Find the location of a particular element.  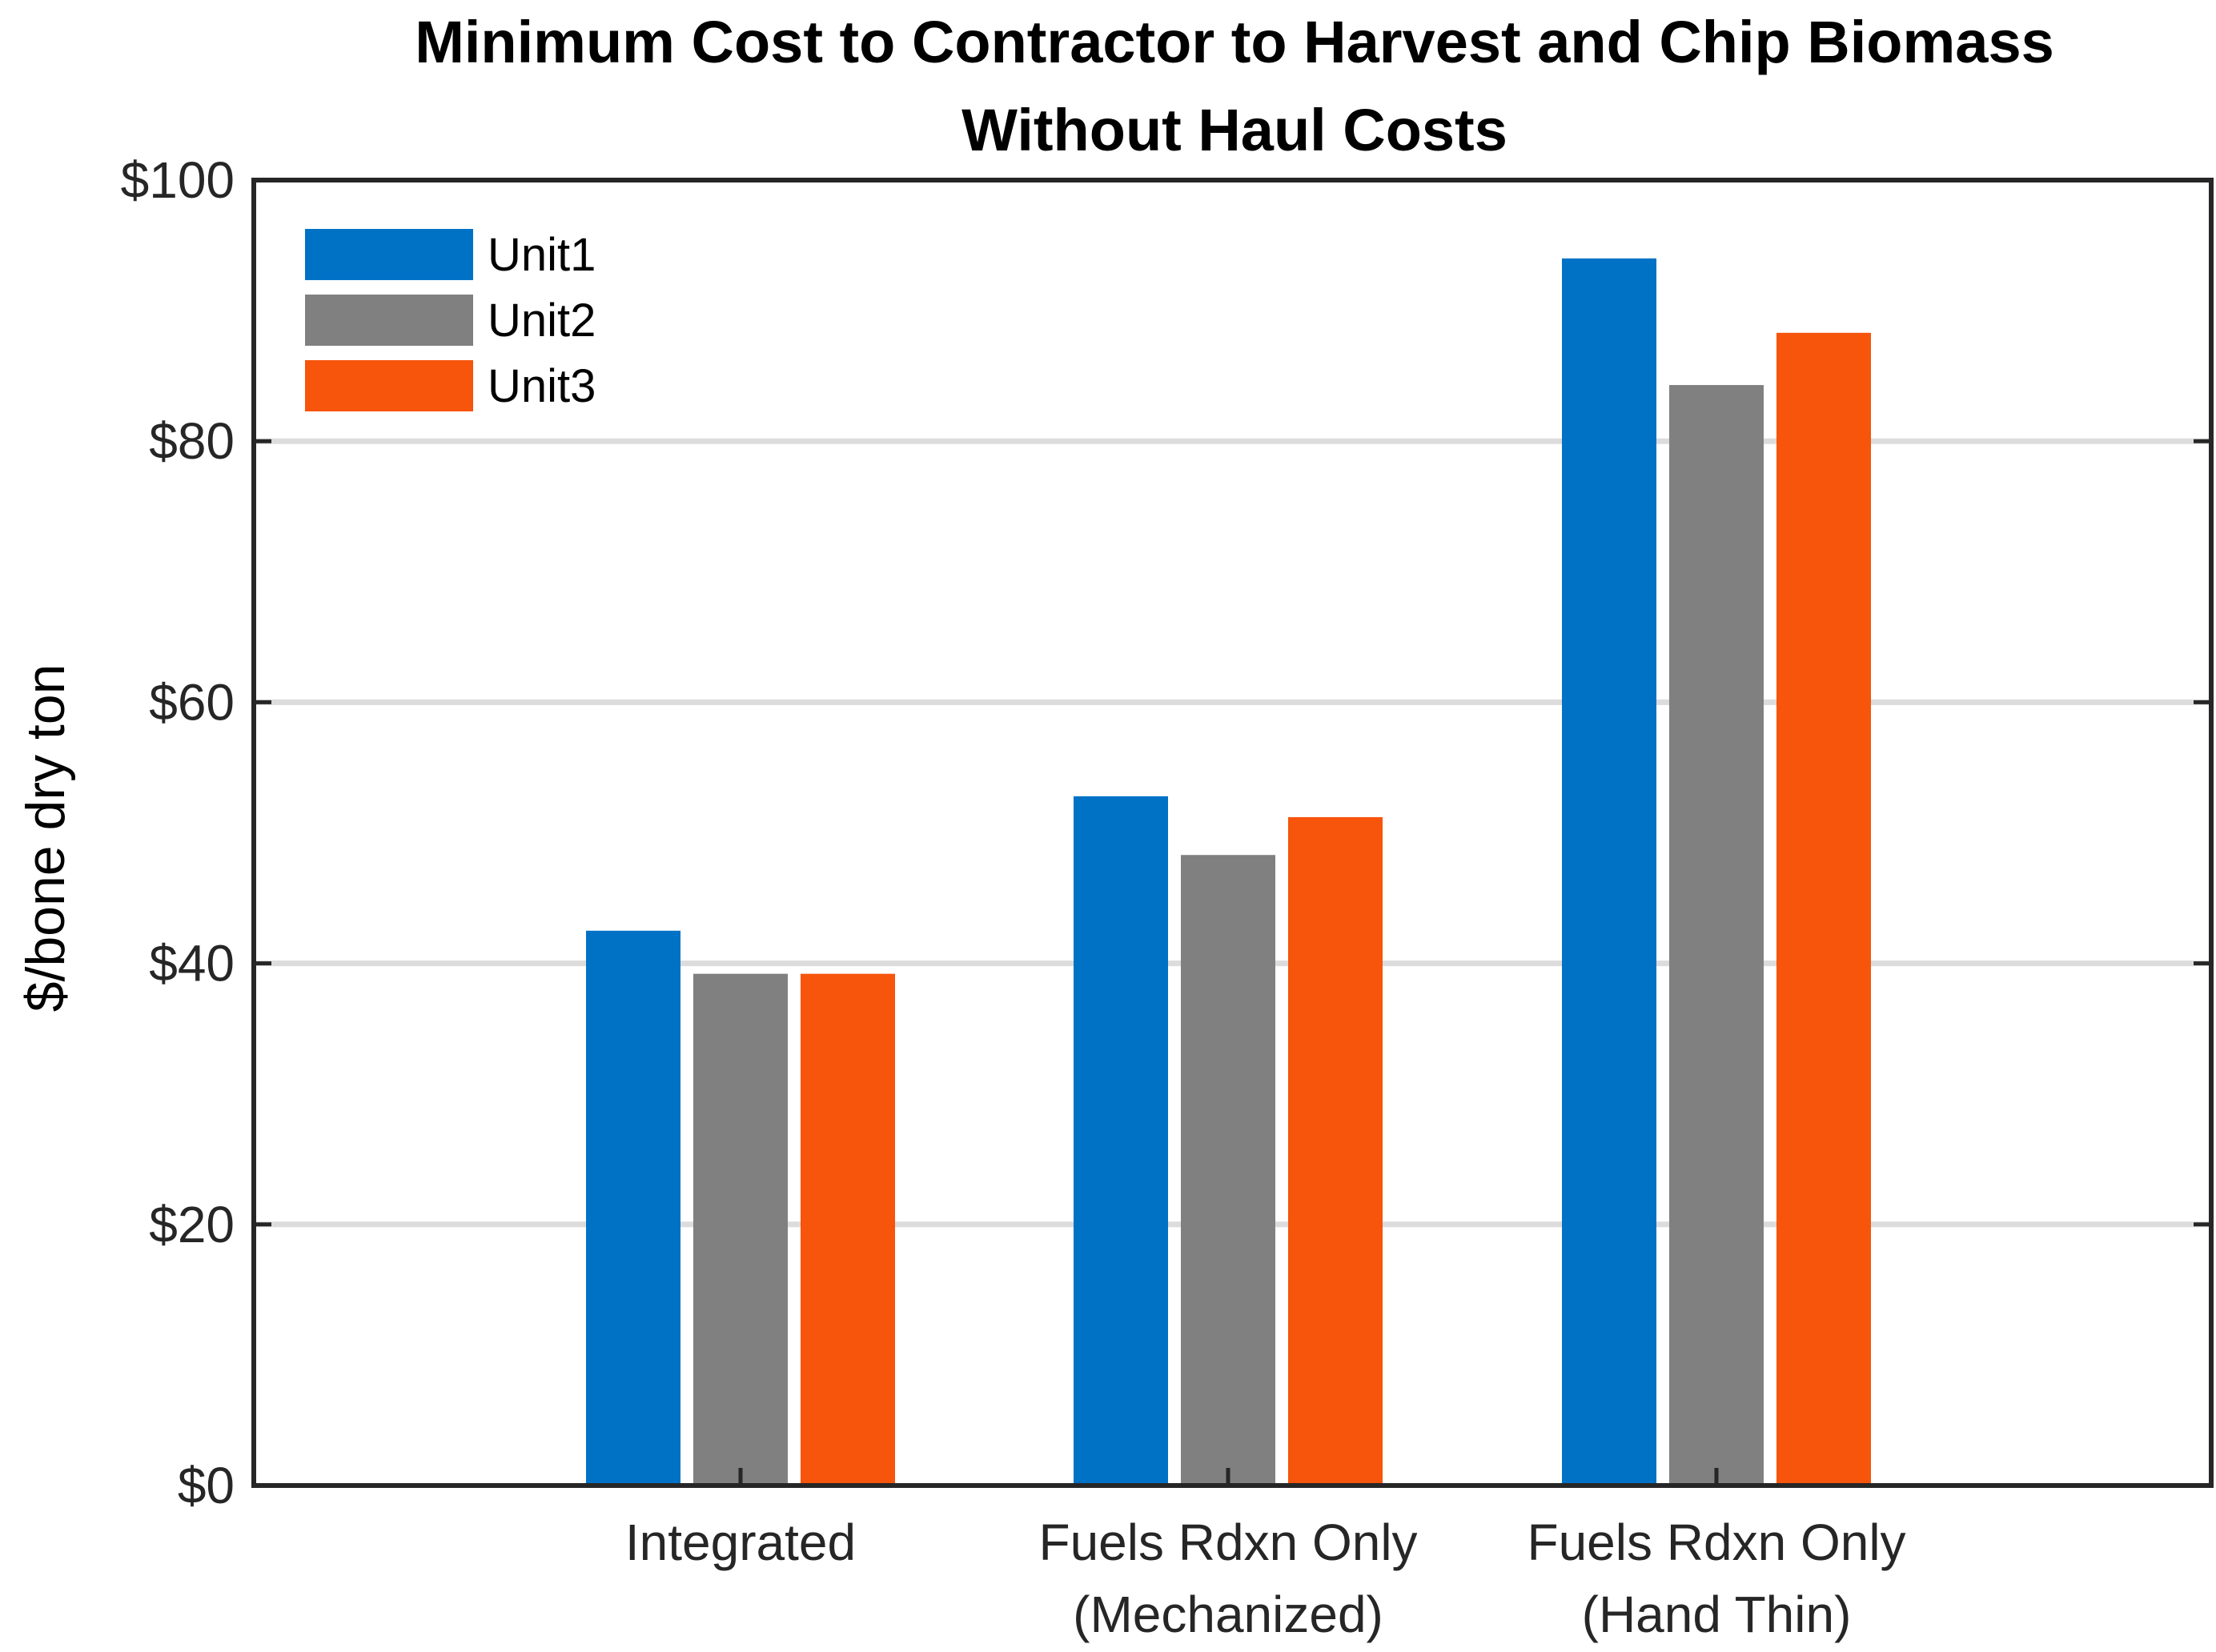

y-tick-label: $60 is located at coordinates (192, 702).